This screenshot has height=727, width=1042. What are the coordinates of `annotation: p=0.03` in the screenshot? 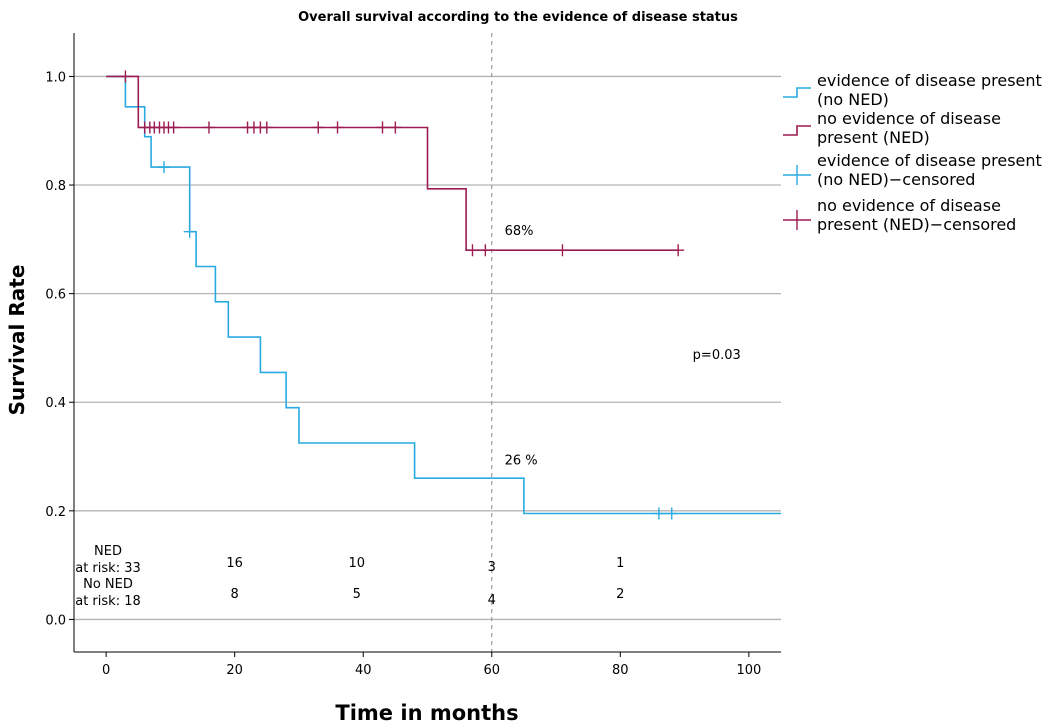 It's located at (717, 355).